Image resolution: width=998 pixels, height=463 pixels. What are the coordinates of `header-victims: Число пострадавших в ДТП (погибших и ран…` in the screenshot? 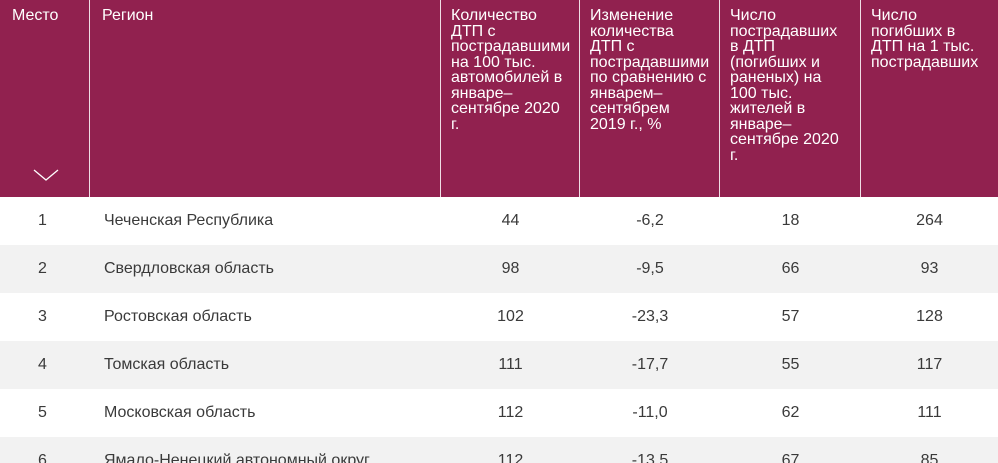 It's located at (790, 98).